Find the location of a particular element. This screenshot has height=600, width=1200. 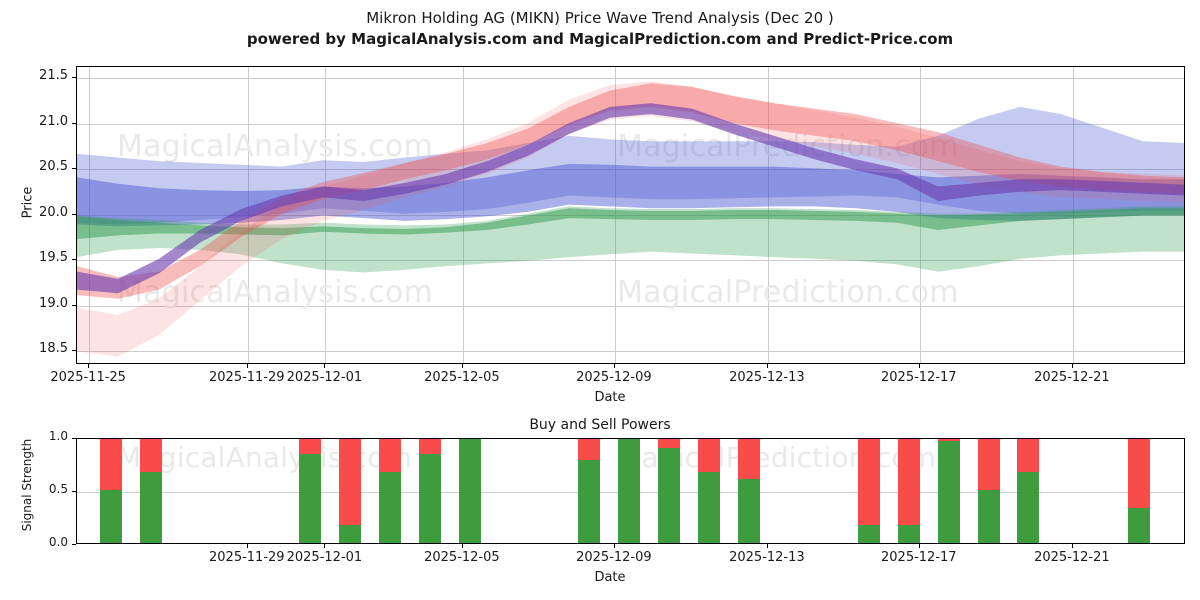

band-green-inner-band is located at coordinates (630, 223).